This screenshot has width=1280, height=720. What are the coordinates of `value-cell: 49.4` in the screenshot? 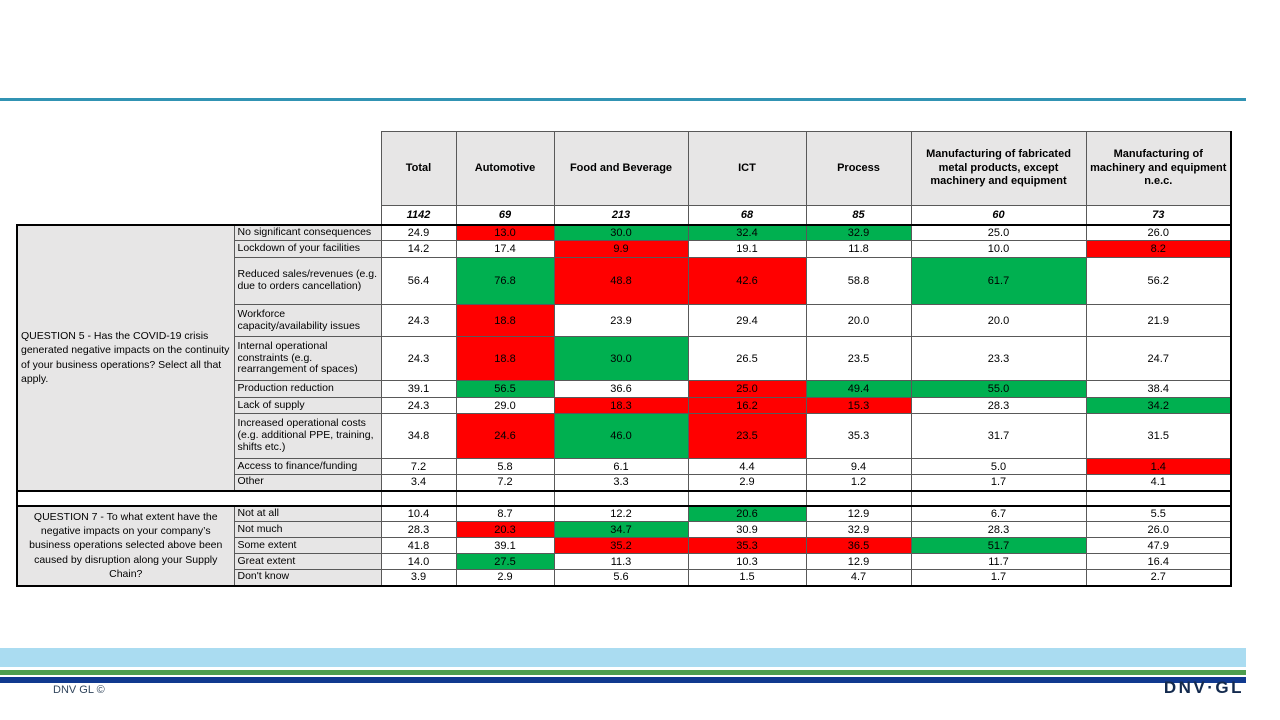 It's located at (858, 389).